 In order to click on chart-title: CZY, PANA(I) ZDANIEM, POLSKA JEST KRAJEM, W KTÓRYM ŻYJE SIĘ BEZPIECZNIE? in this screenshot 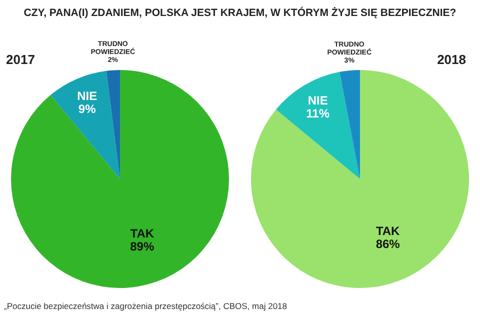, I will do `click(240, 13)`.